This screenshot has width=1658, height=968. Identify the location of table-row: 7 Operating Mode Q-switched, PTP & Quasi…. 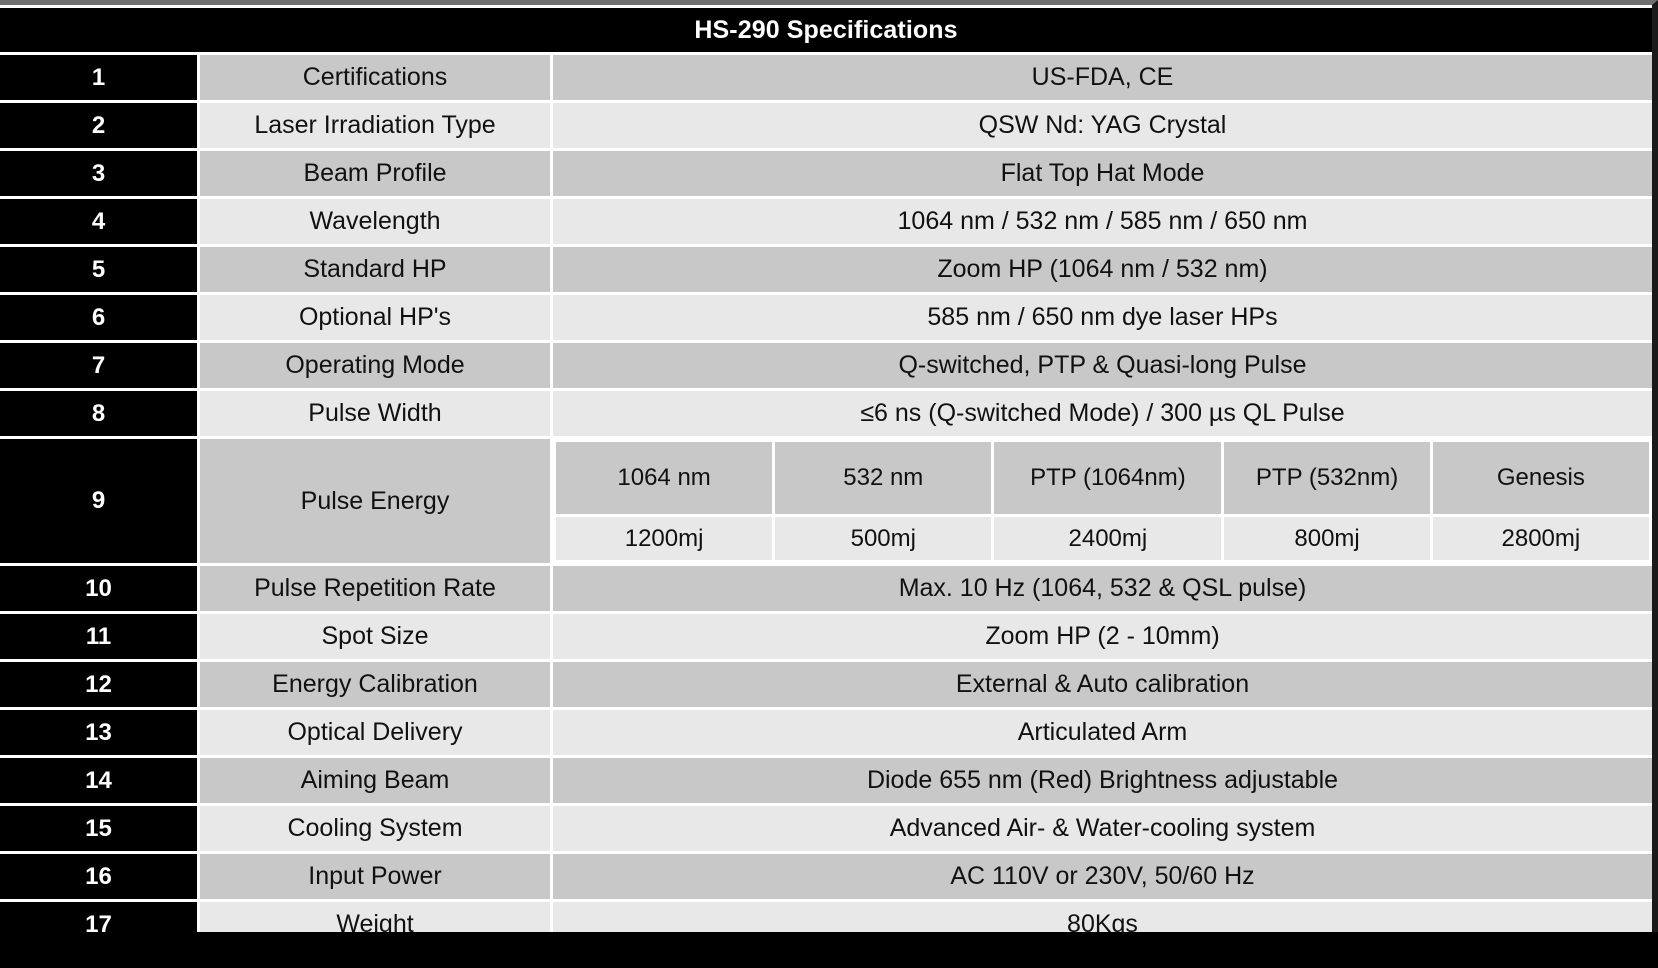
(826, 365).